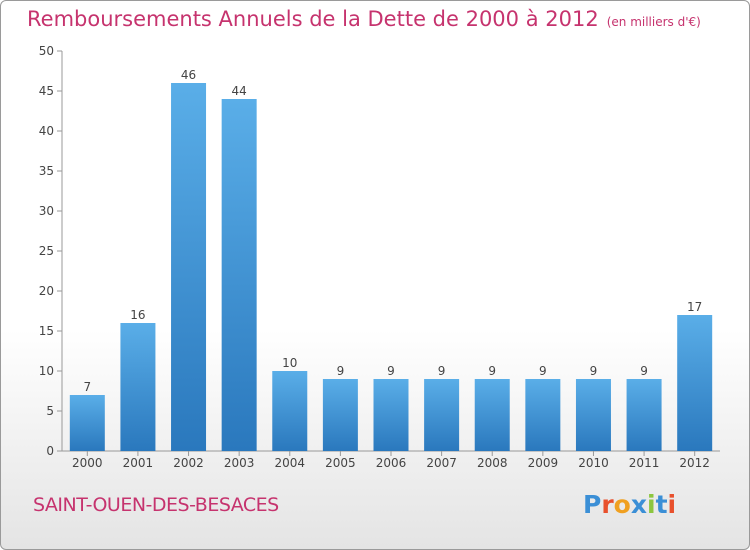 The height and width of the screenshot is (550, 750). What do you see at coordinates (188, 75) in the screenshot?
I see `data-label: 46` at bounding box center [188, 75].